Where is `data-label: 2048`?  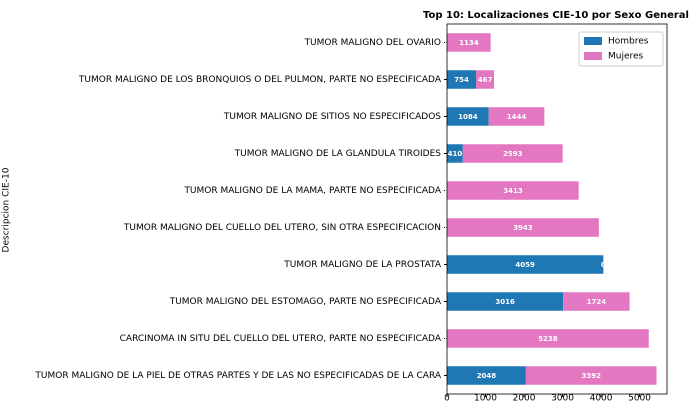
data-label: 2048 is located at coordinates (487, 376).